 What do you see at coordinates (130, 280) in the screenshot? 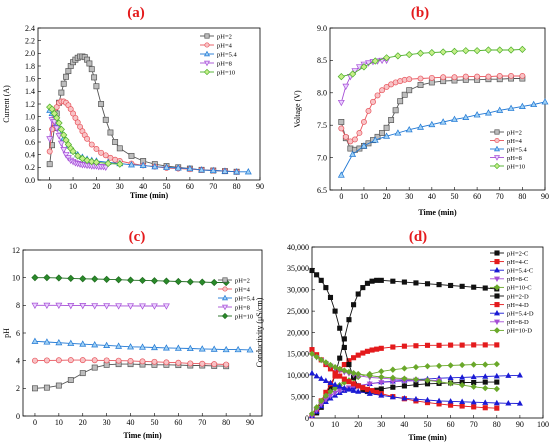
I see `series-pH=10` at bounding box center [130, 280].